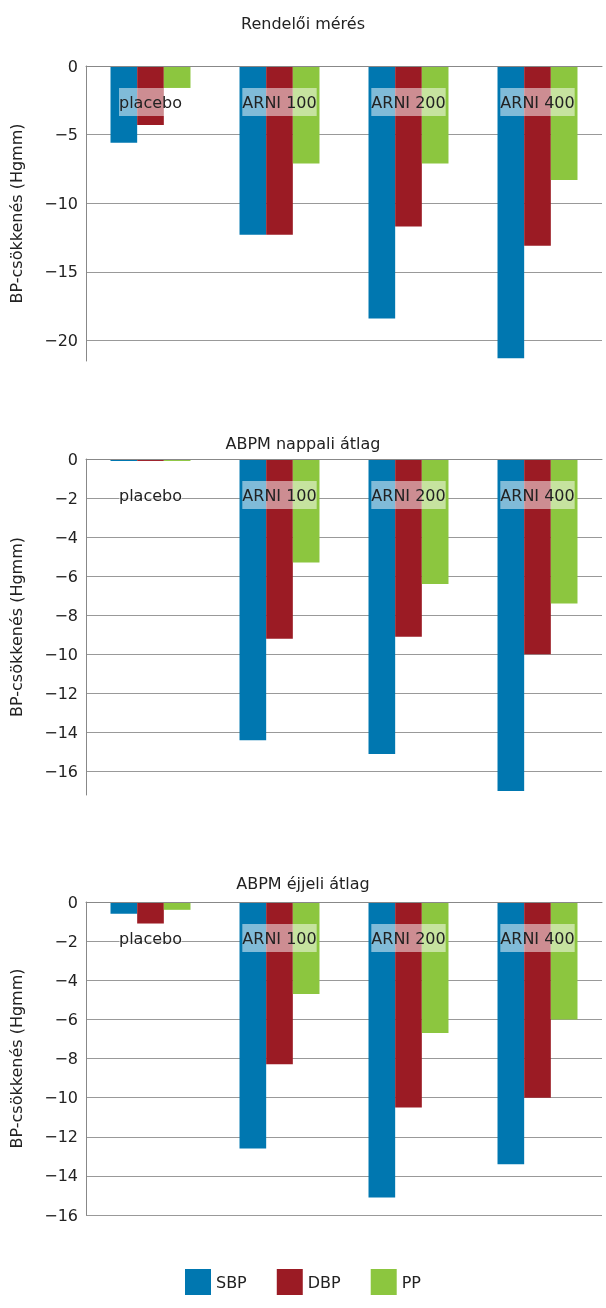  Describe the element at coordinates (303, 23) in the screenshot. I see `chart-title: Rendelői mérés` at that location.